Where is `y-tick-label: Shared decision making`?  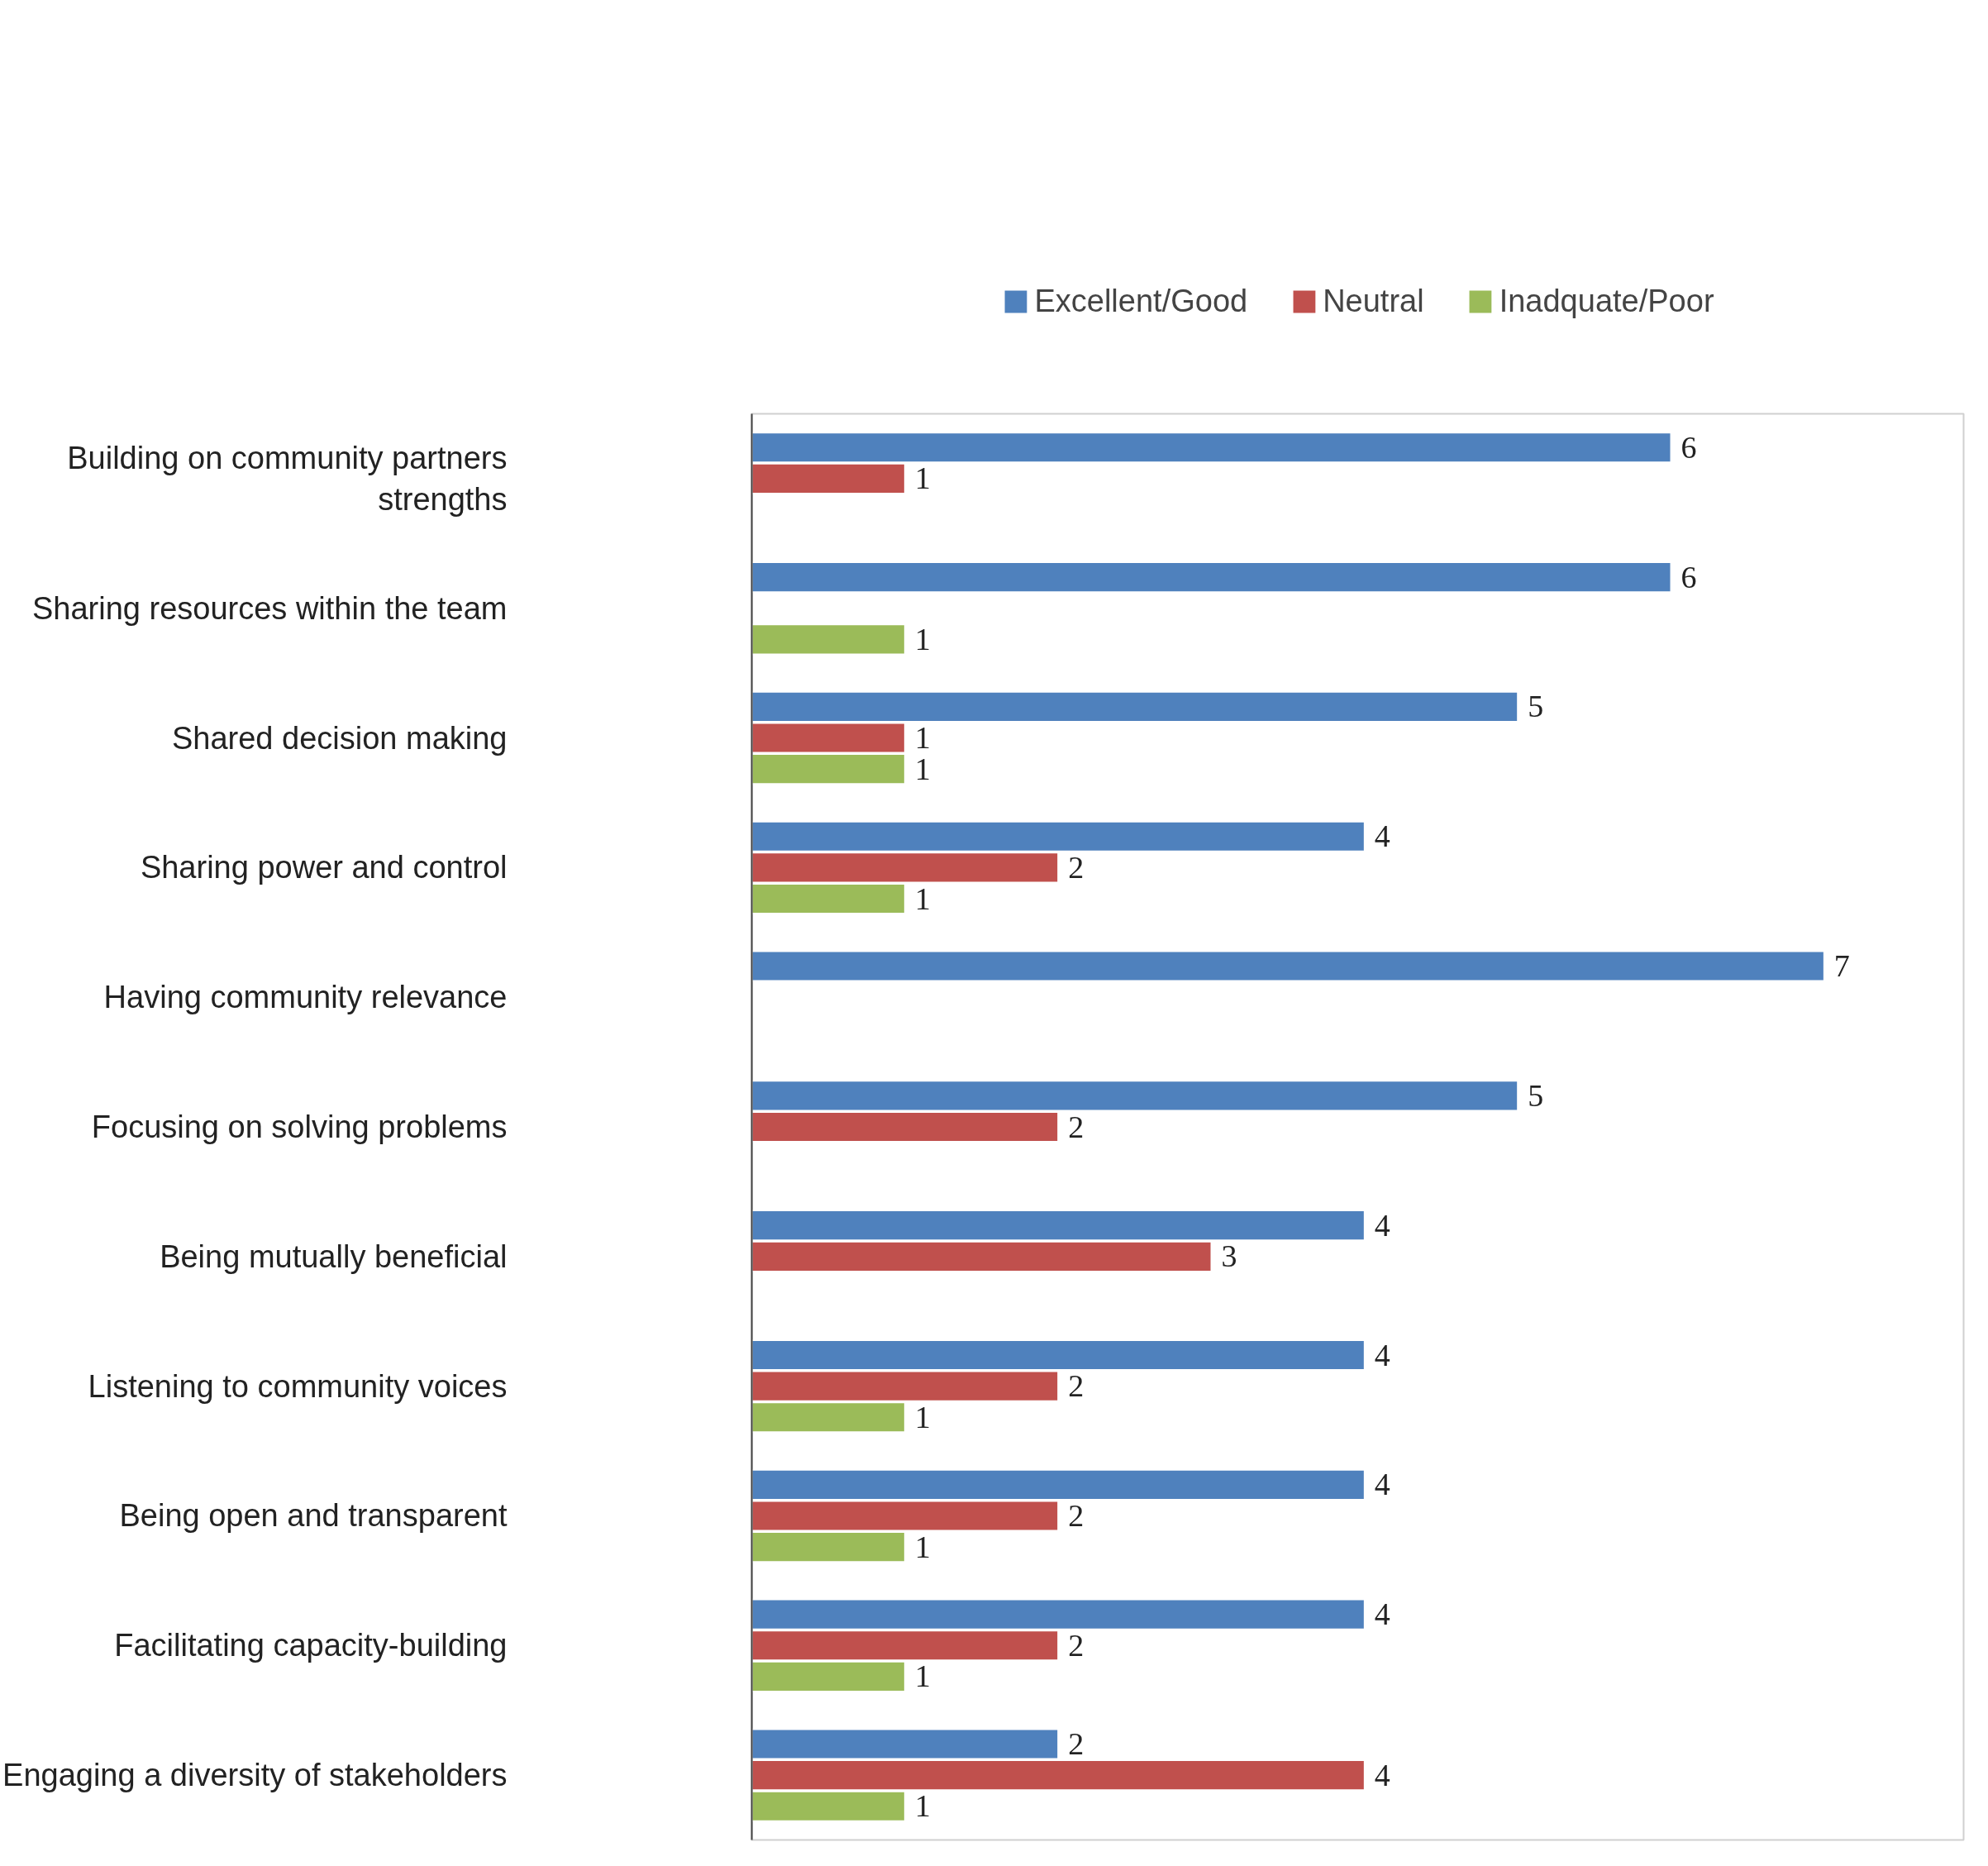
y-tick-label: Shared decision making is located at coordinates (339, 738).